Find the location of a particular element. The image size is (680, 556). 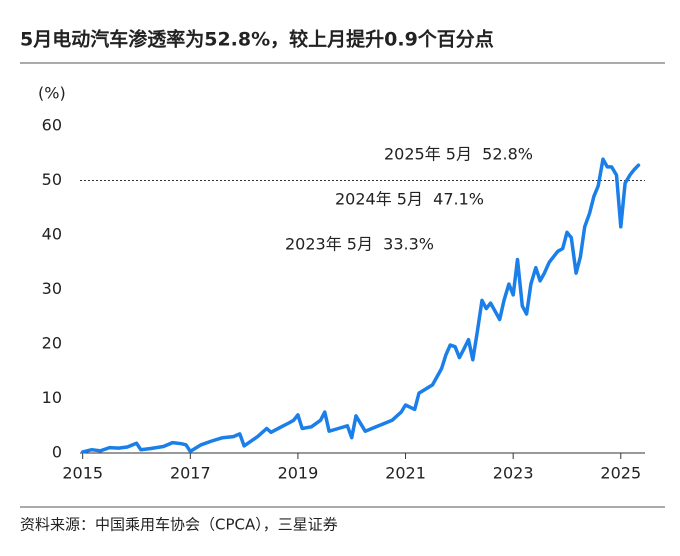

y-tick-label: 20 is located at coordinates (52, 343).